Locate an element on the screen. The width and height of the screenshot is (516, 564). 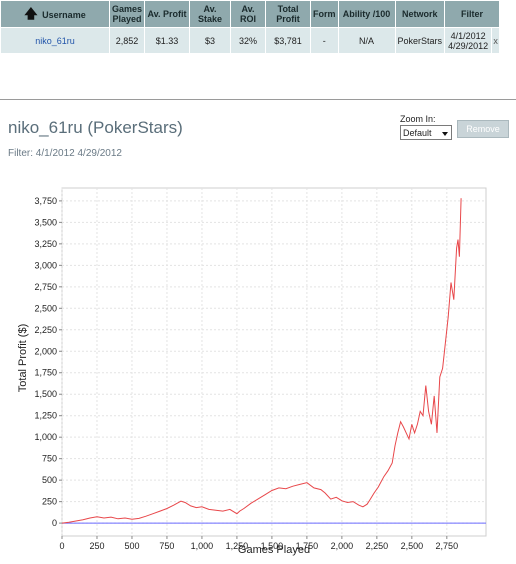
x-tick-label: 1,000 is located at coordinates (202, 546).